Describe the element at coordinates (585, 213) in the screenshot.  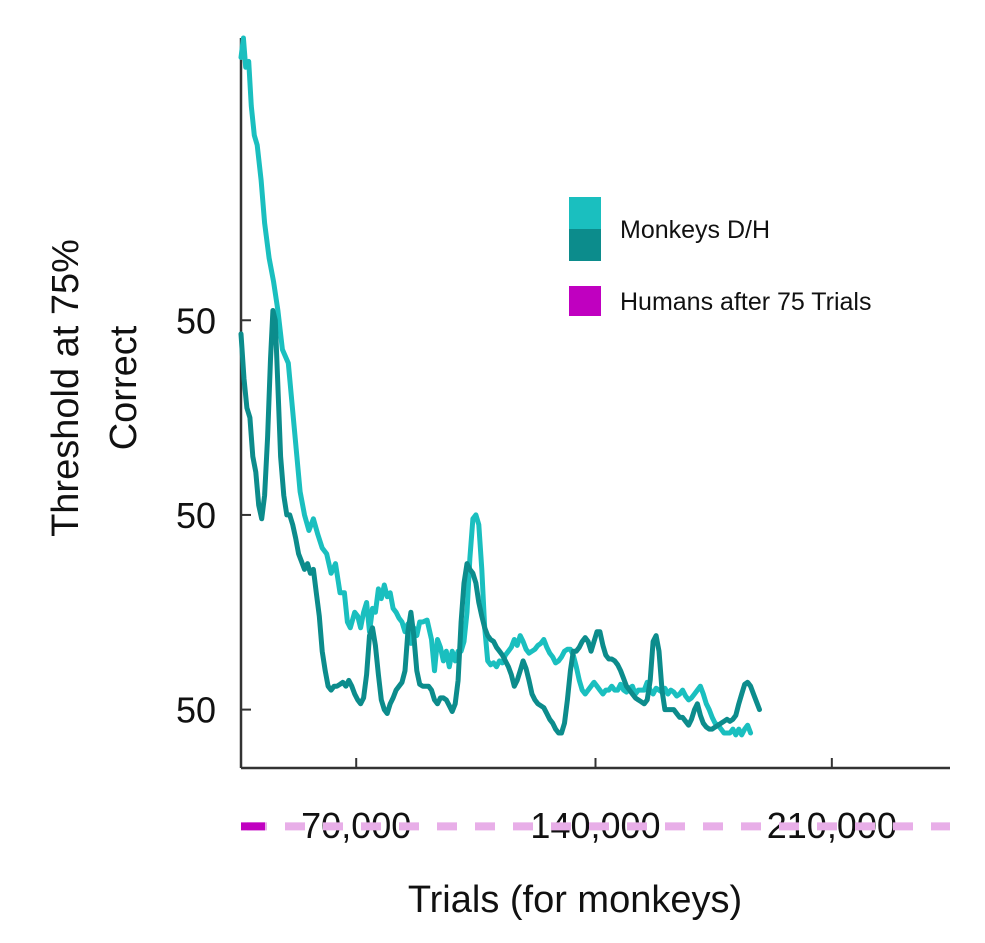
I see `legend-swatch-monkeys-light` at that location.